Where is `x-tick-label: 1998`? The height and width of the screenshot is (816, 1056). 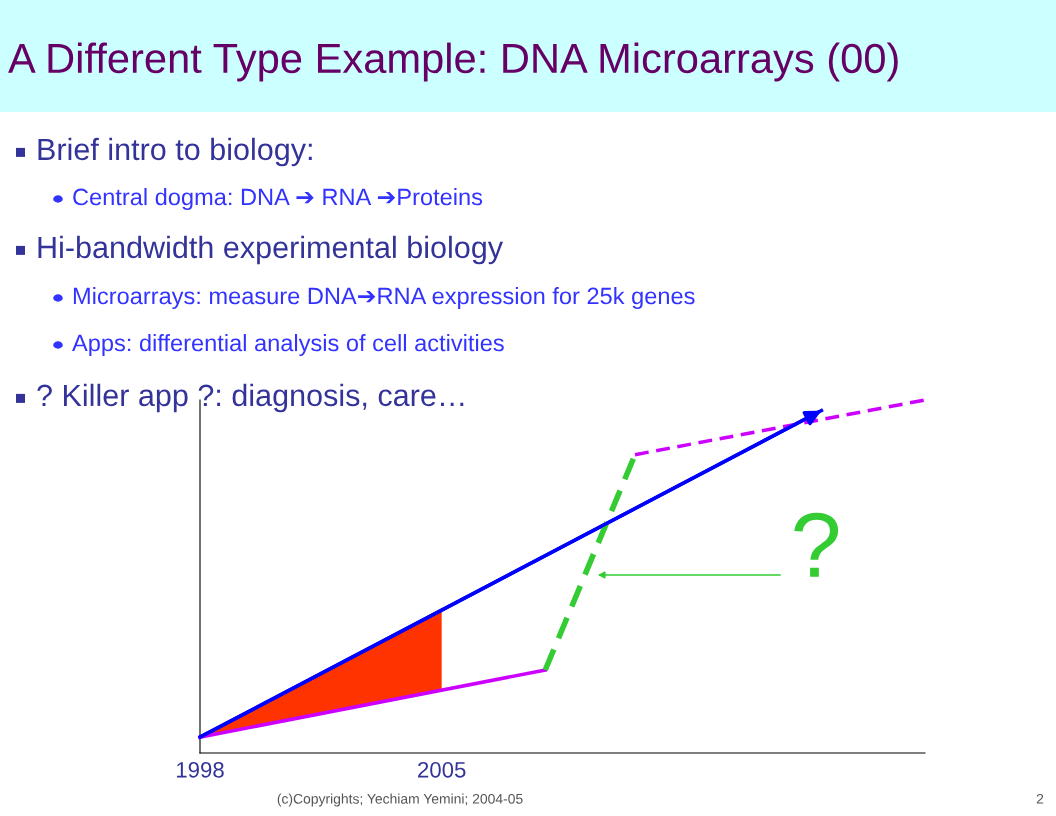
x-tick-label: 1998 is located at coordinates (200, 769).